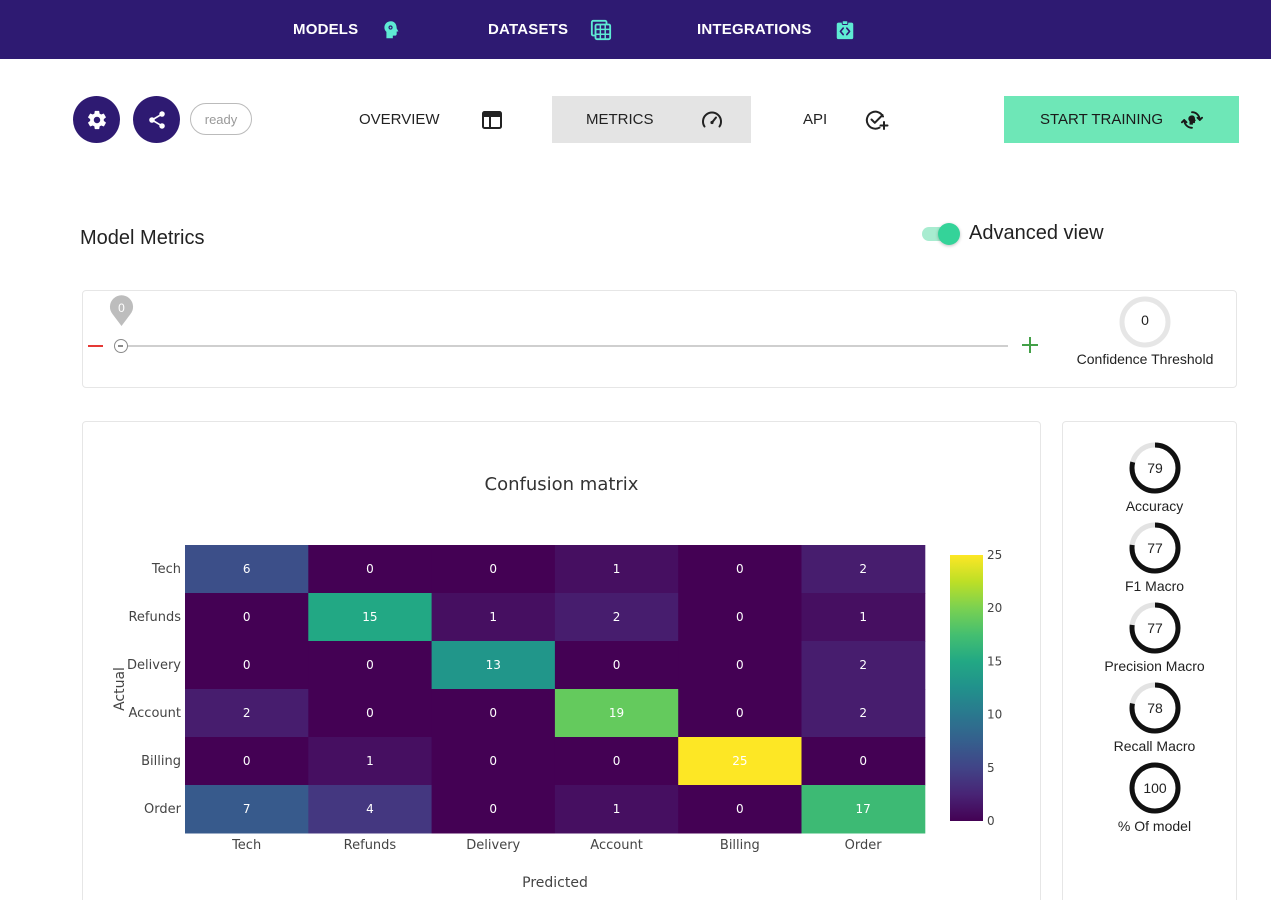 This screenshot has width=1271, height=900. I want to click on nav-models: MODELS, so click(347, 29).